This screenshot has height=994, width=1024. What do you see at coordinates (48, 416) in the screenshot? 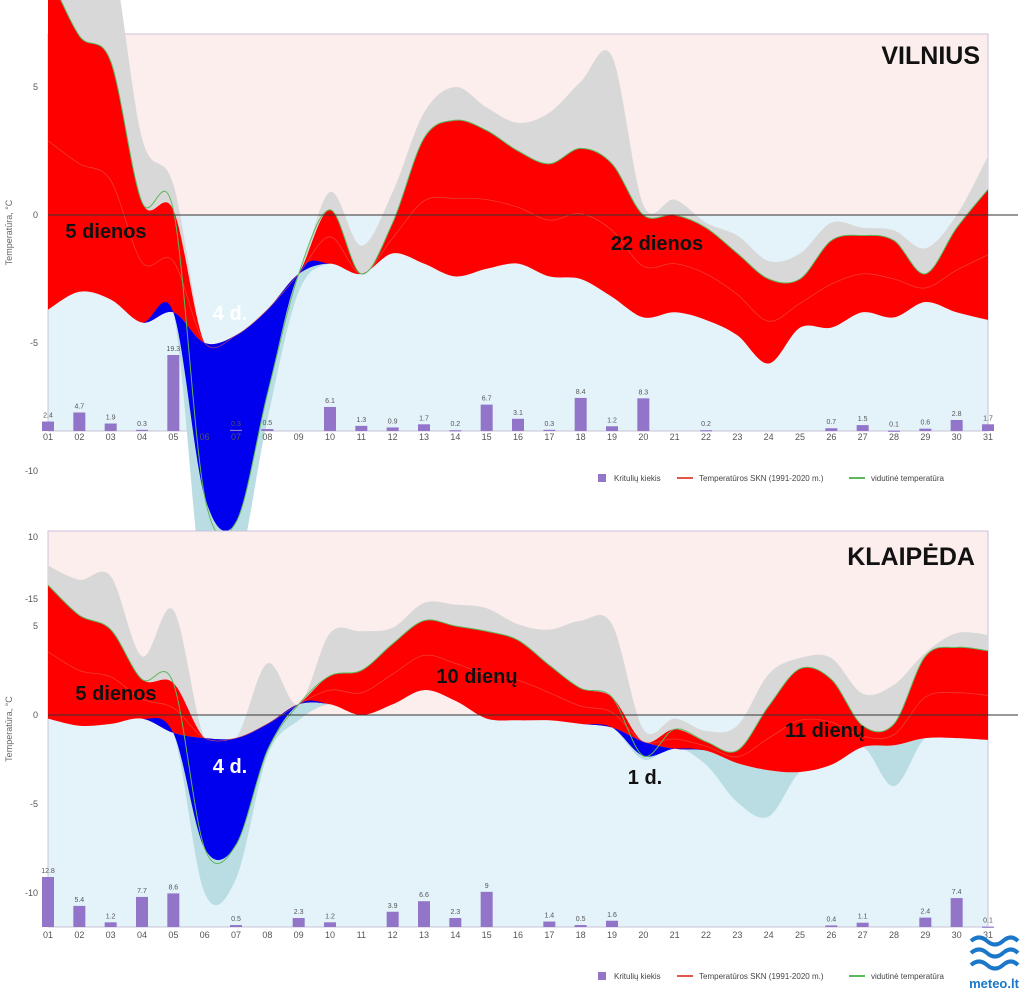
I see `precipitation-label: 2.4` at bounding box center [48, 416].